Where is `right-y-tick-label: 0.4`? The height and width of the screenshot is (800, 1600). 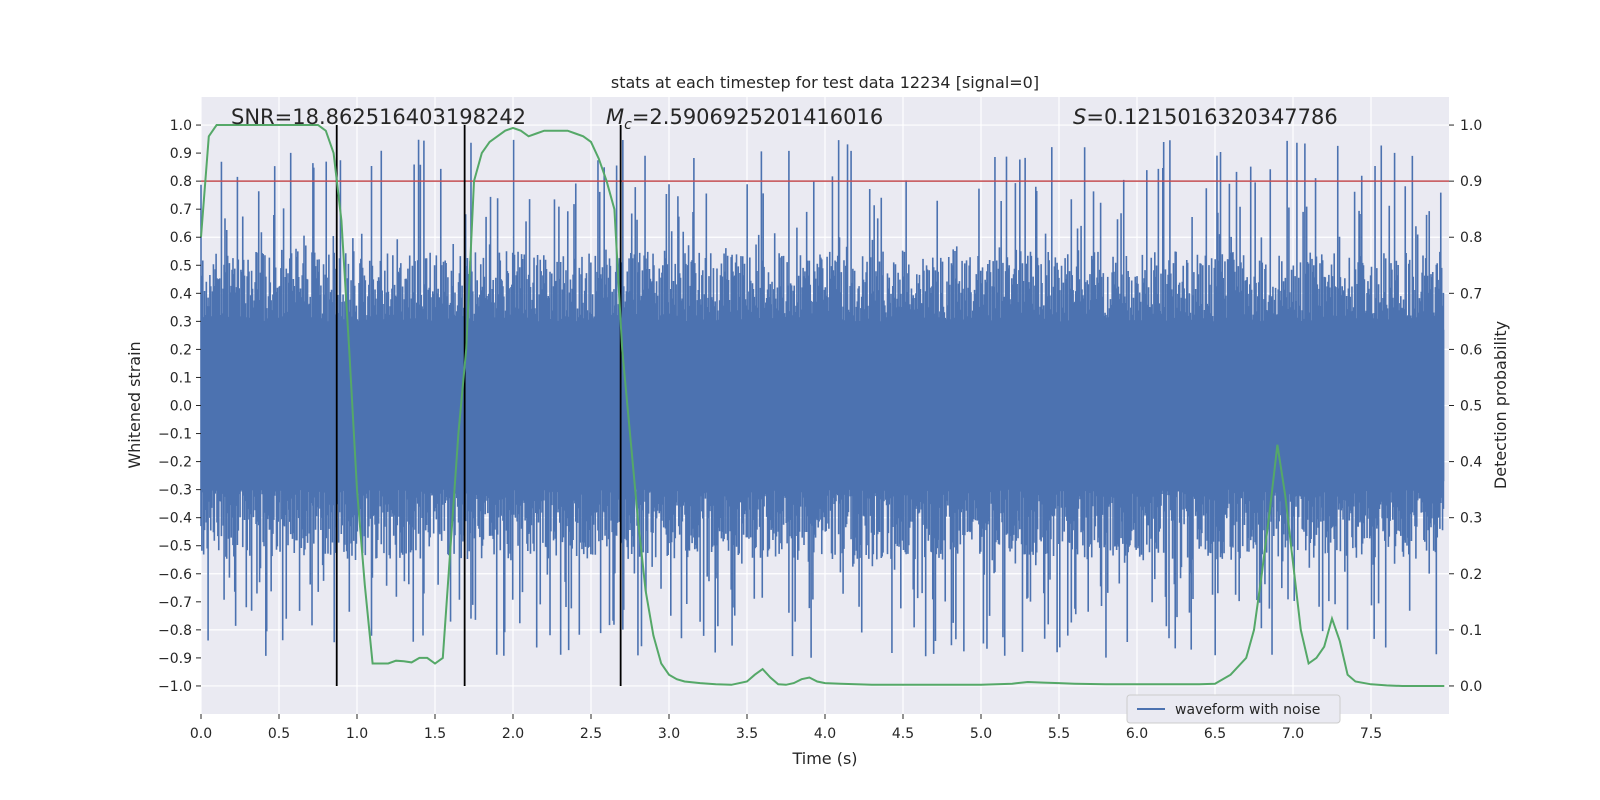
right-y-tick-label: 0.4 is located at coordinates (1471, 463).